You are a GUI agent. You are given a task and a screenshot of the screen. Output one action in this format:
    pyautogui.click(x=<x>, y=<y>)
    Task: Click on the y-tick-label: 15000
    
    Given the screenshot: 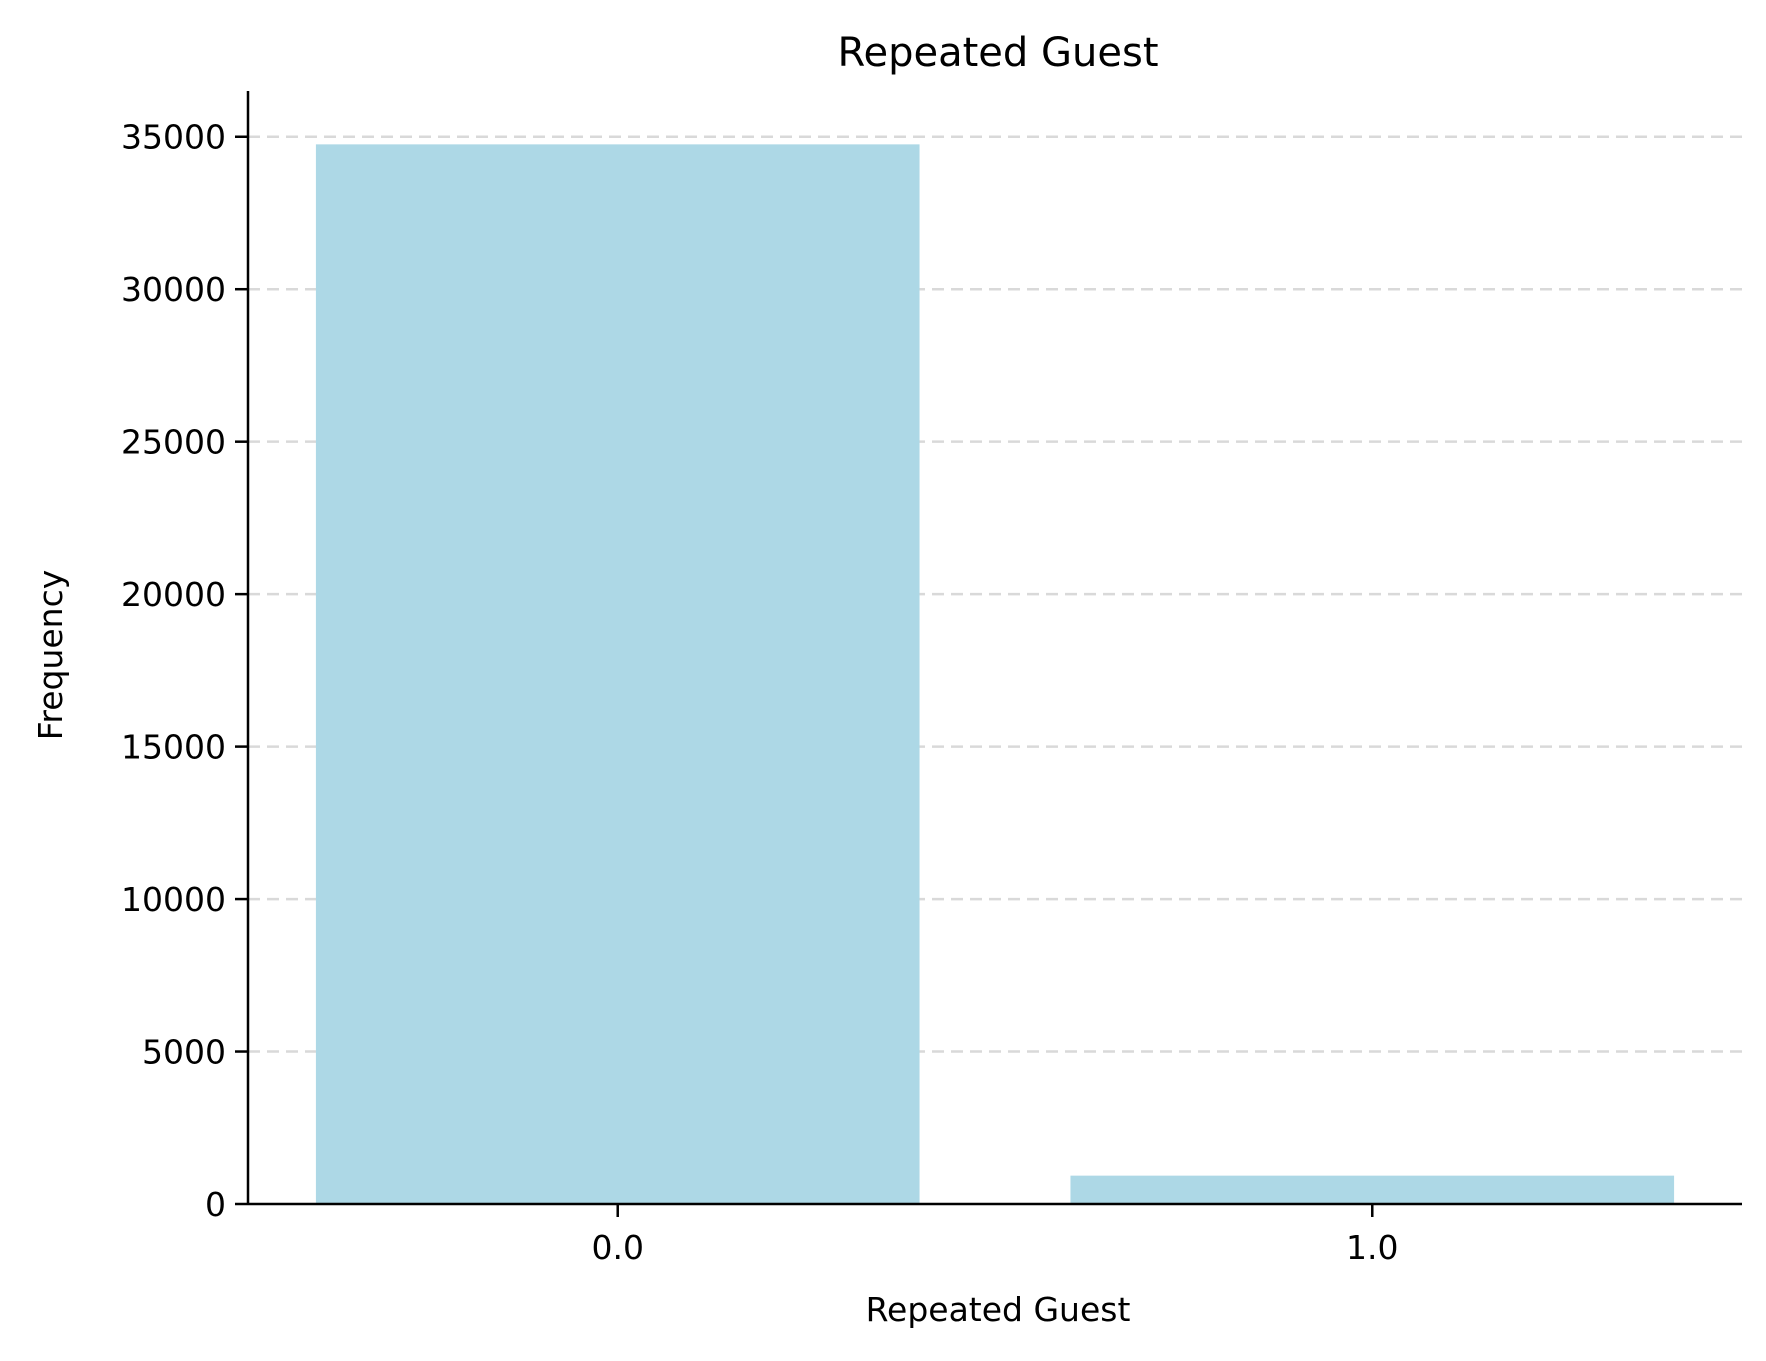 What is the action you would take?
    pyautogui.click(x=173, y=747)
    